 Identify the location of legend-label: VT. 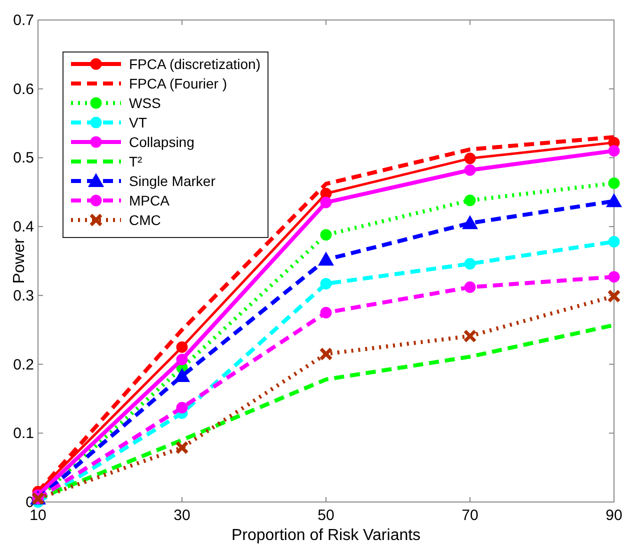
(138, 122).